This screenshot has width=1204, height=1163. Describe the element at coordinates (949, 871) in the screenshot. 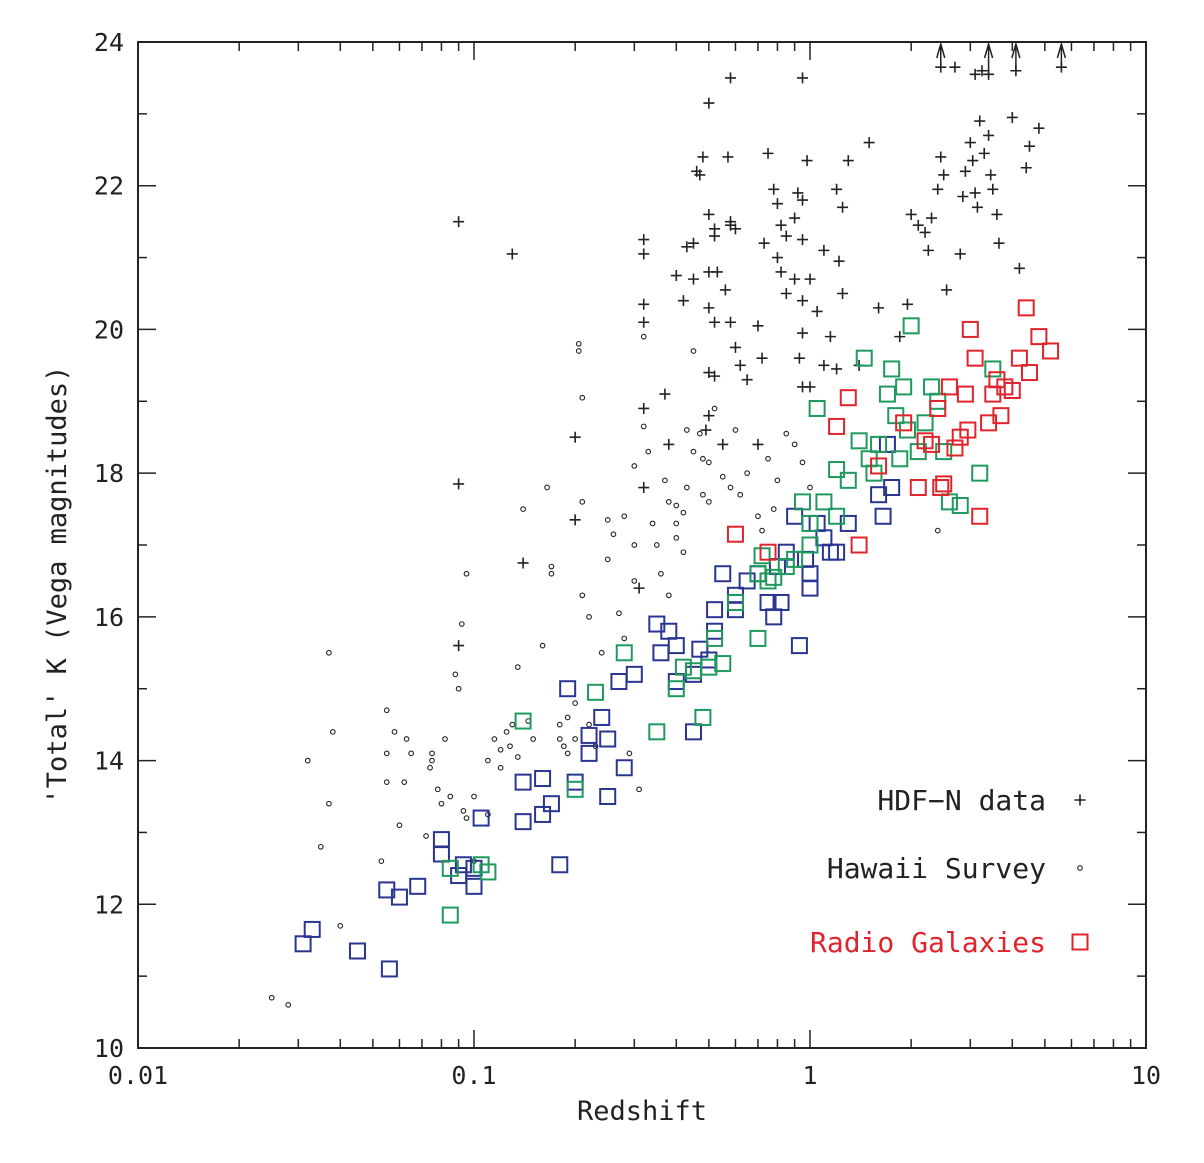

I see `legend: HDF−N dataHawaii SurveyRadio Galaxies` at that location.